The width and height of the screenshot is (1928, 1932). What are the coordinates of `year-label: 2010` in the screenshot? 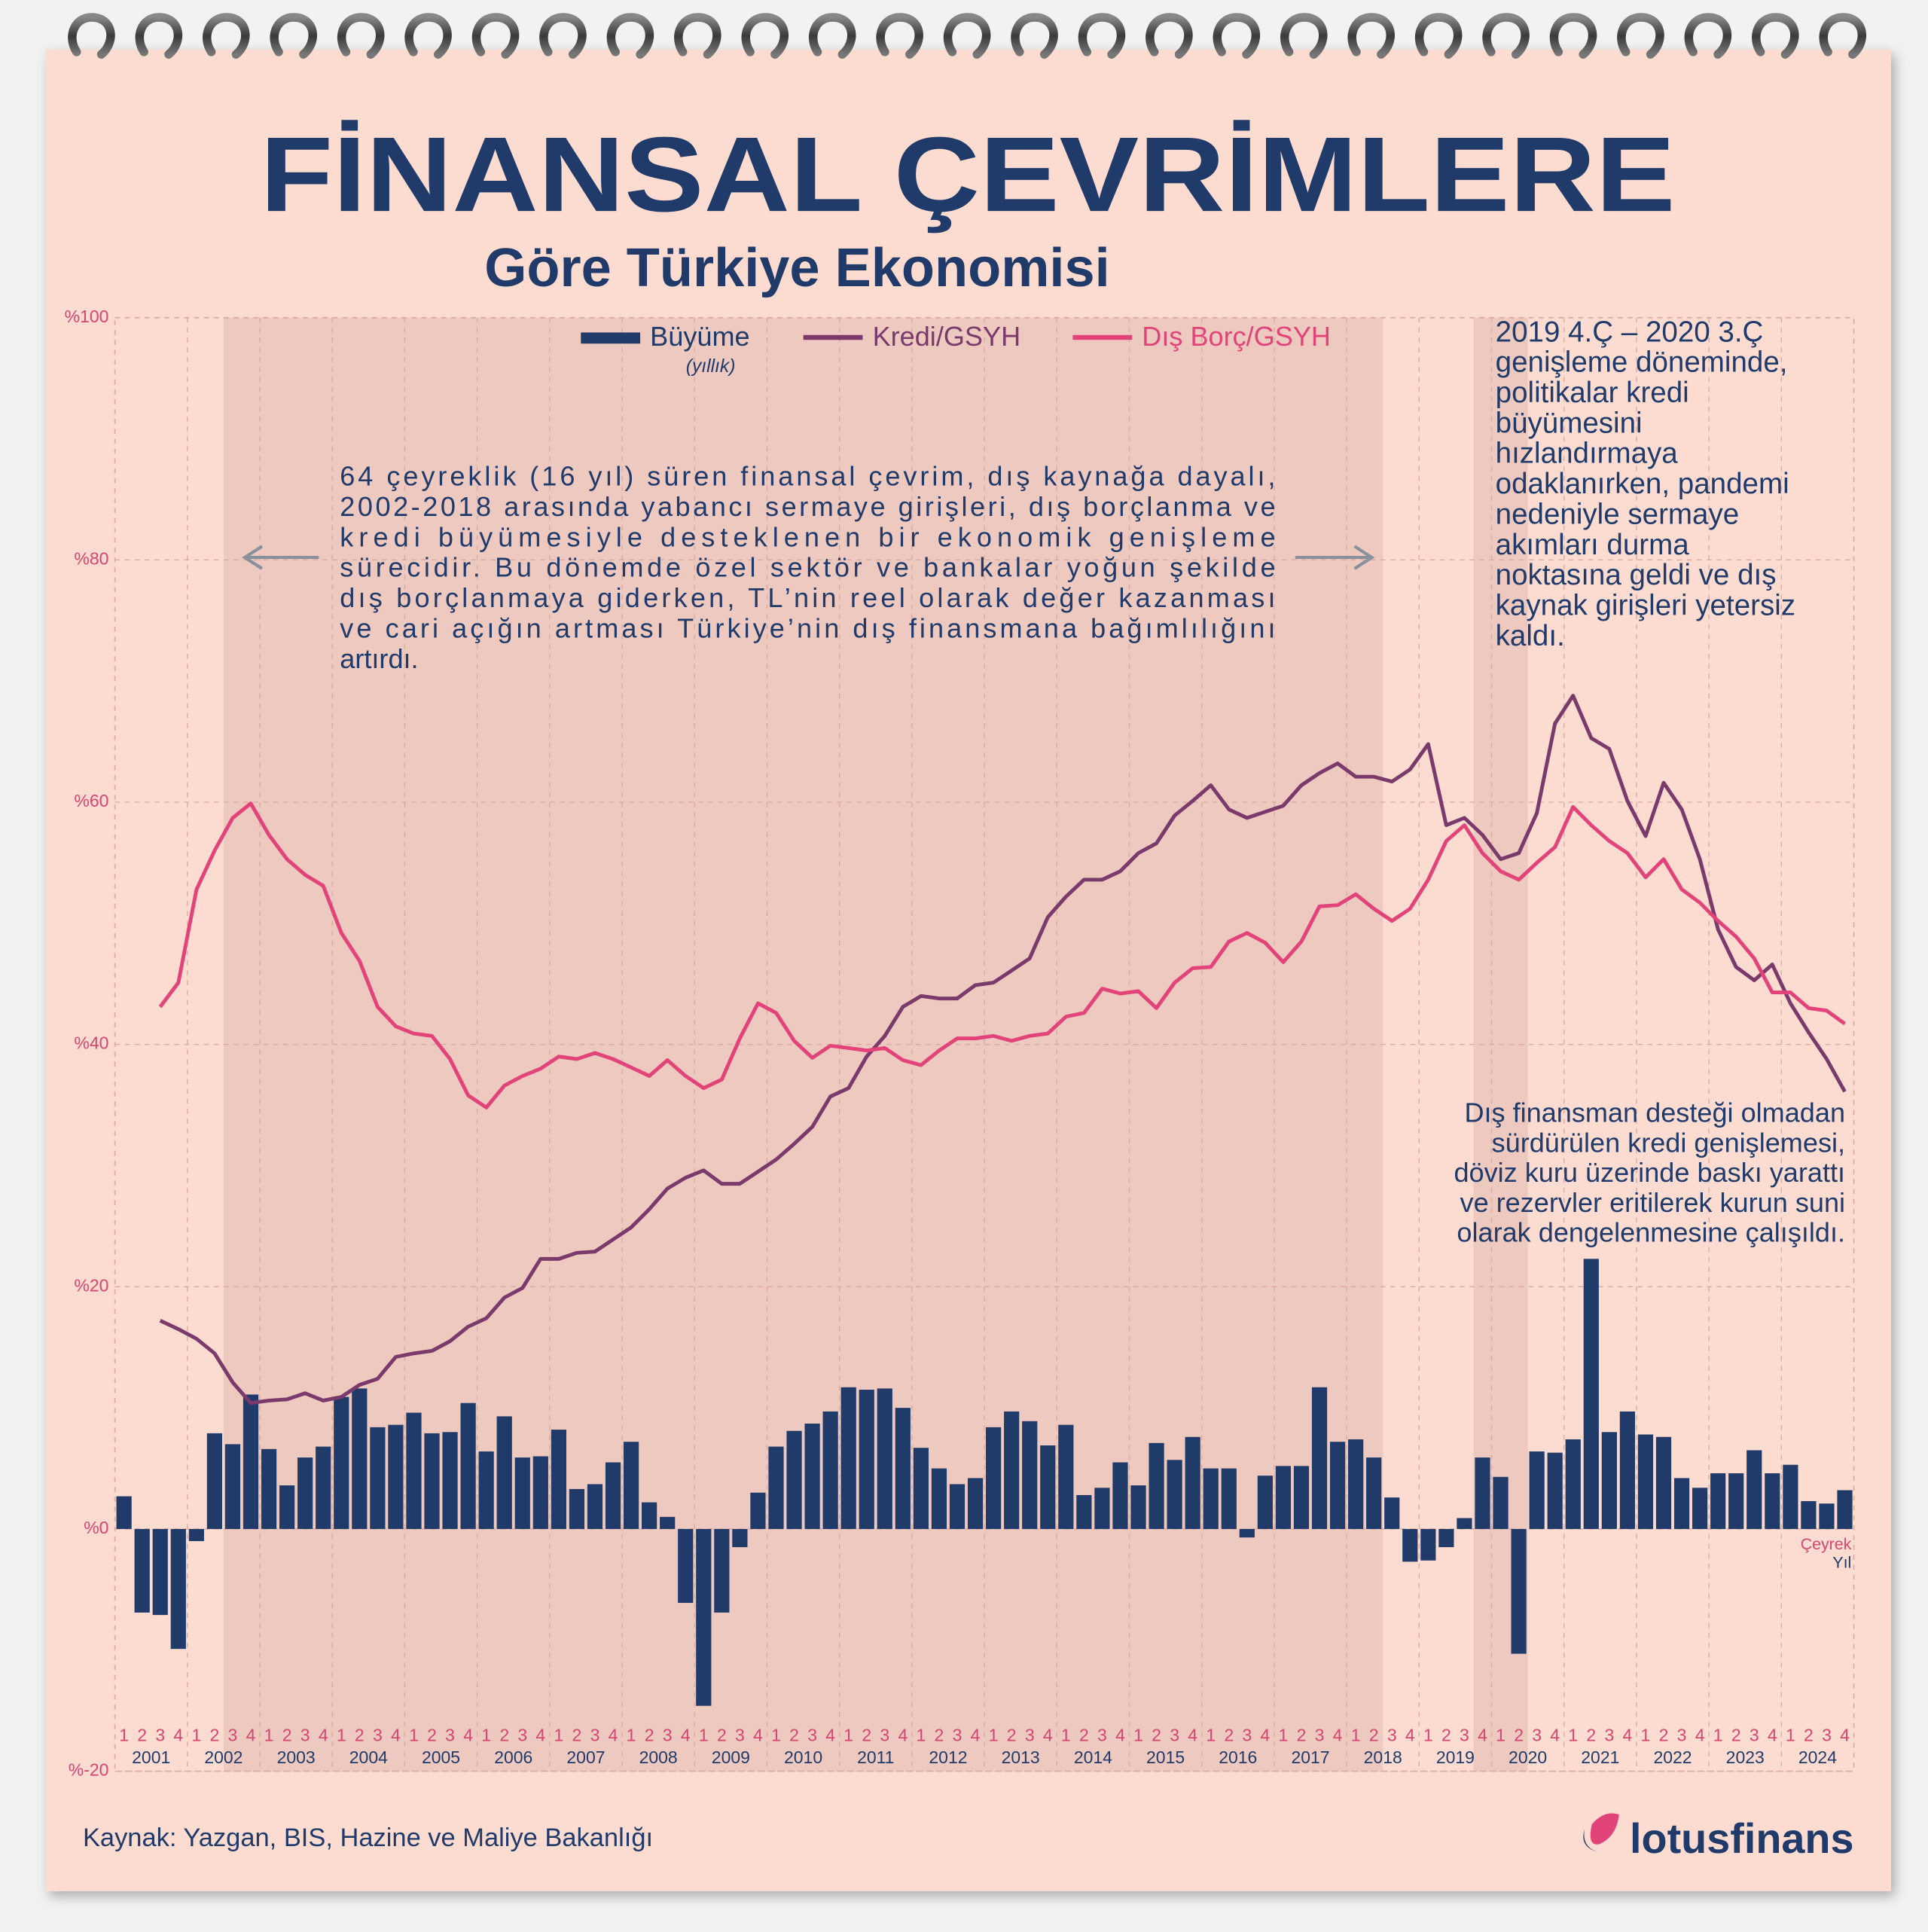 It's located at (803, 1757).